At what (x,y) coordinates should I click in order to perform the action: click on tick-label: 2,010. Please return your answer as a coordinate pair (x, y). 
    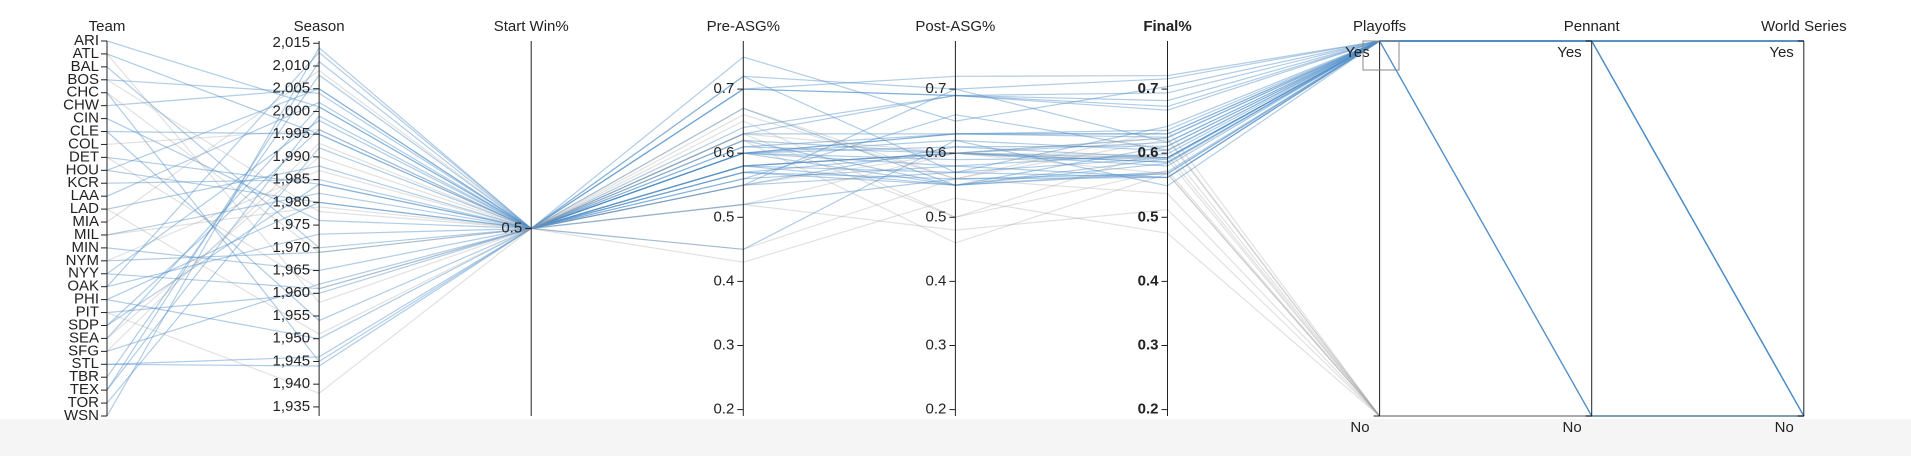
    Looking at the image, I should click on (292, 65).